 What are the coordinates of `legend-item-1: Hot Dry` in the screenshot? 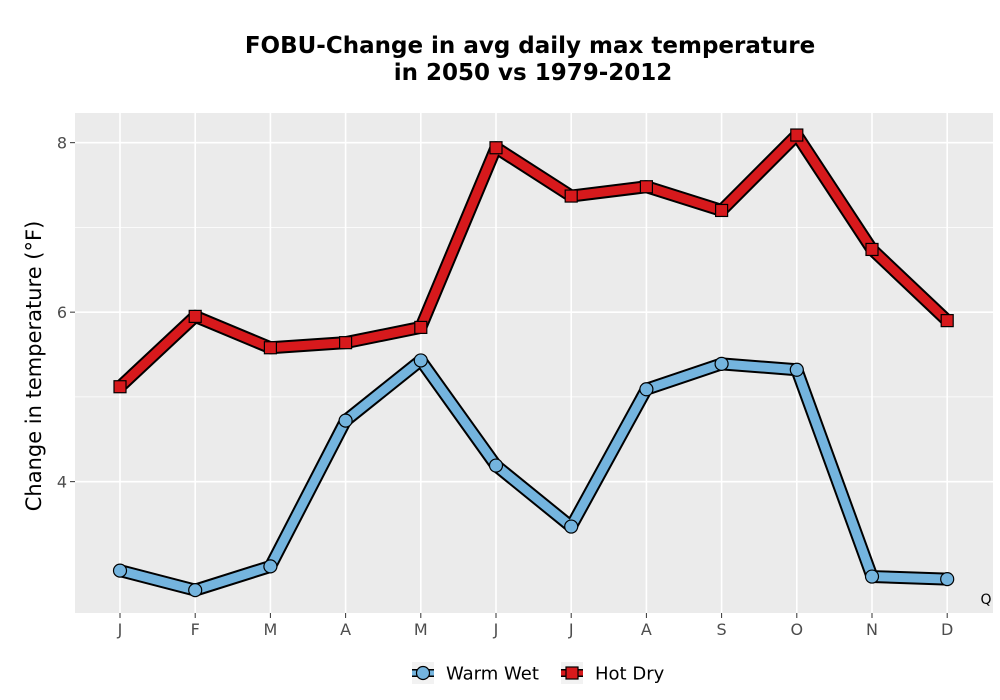 It's located at (613, 673).